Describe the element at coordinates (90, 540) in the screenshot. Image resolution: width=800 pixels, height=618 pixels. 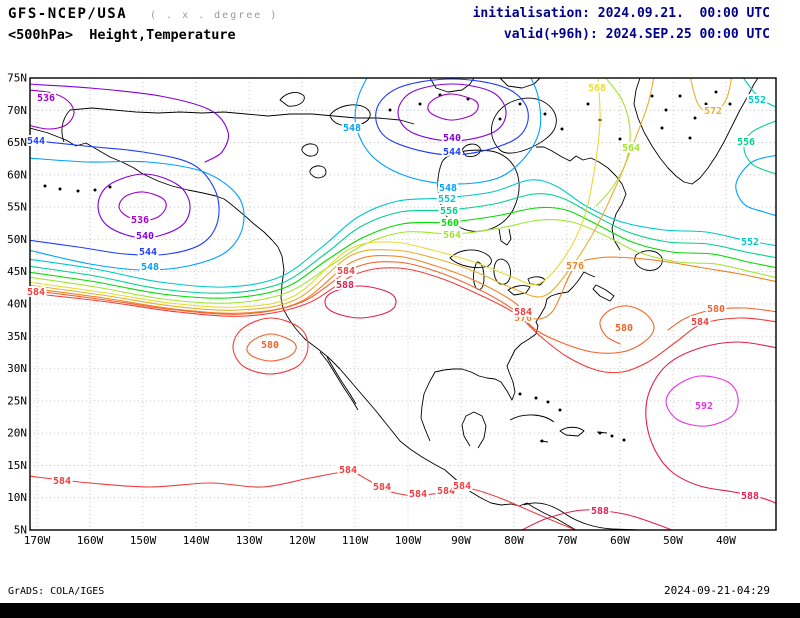
I see `lon-label: 160W` at that location.